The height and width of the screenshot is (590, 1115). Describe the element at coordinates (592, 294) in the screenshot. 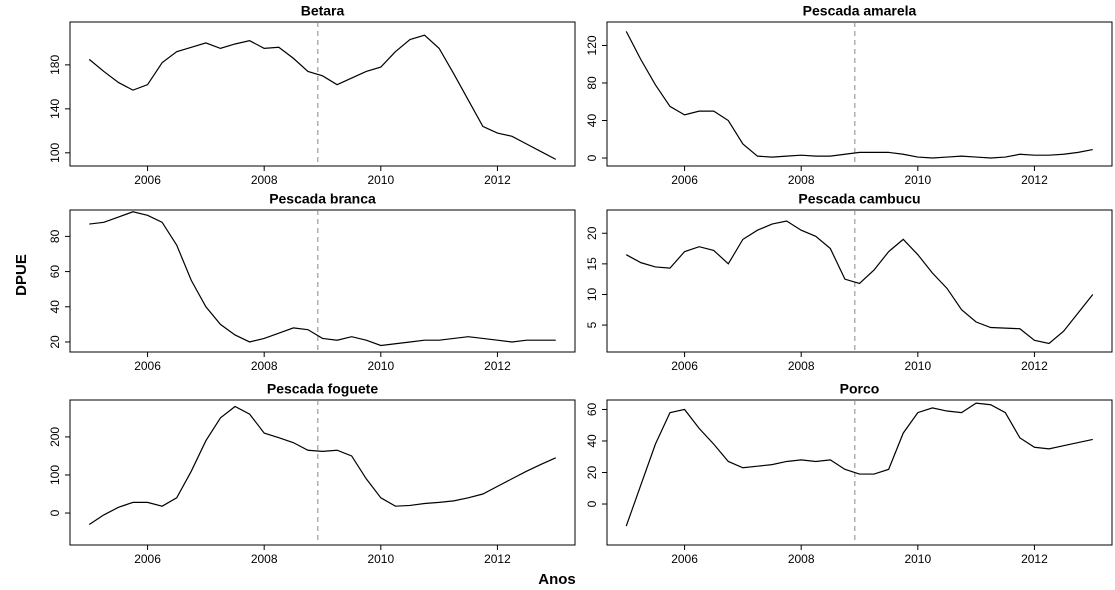

I see `y-tick-label: 10` at that location.